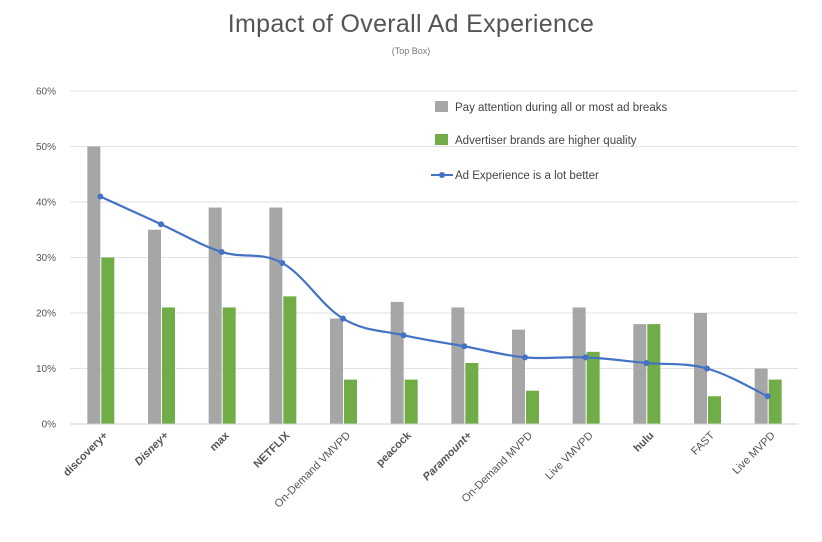 The height and width of the screenshot is (542, 822). I want to click on x-category-label: discovery+, so click(85, 454).